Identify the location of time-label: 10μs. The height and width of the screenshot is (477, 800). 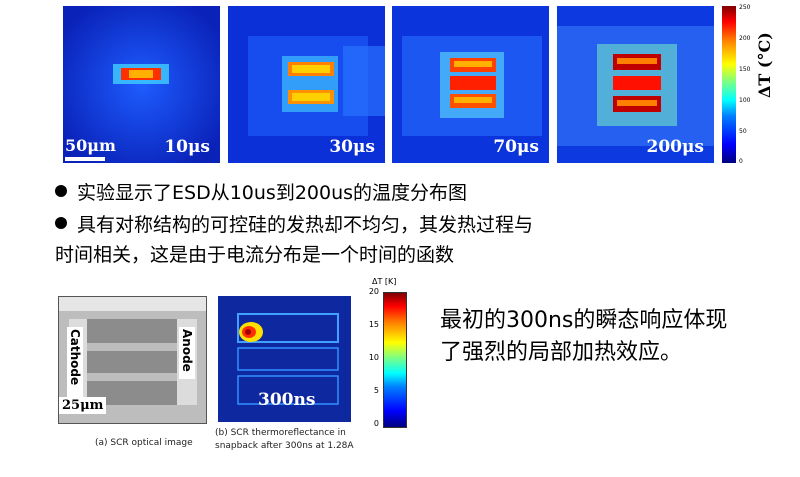
(187, 147).